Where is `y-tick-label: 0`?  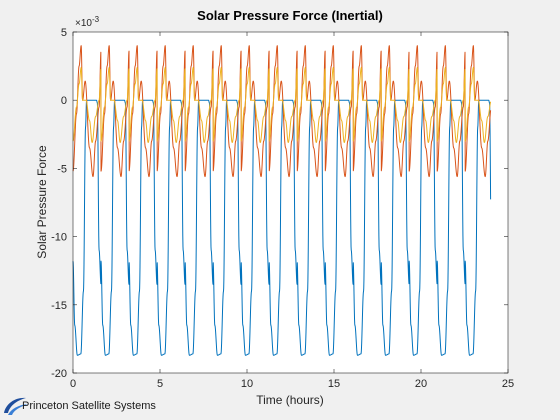
y-tick-label: 0 is located at coordinates (64, 101).